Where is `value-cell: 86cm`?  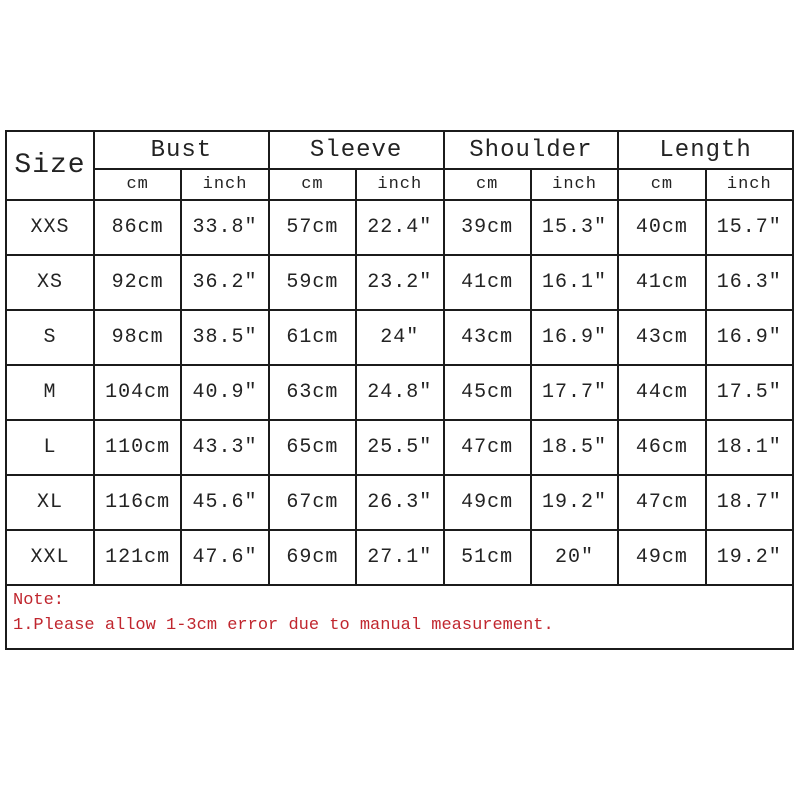 value-cell: 86cm is located at coordinates (137, 227).